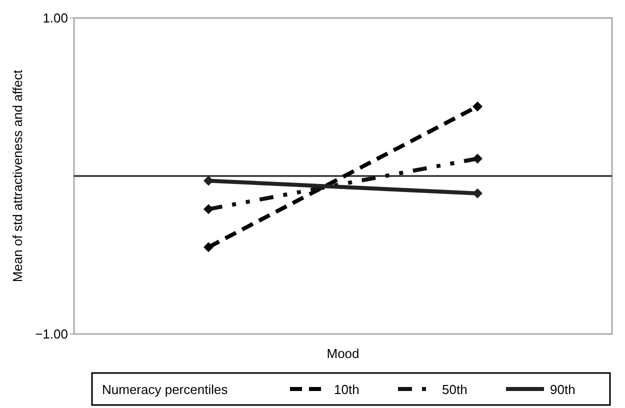 Image resolution: width=625 pixels, height=408 pixels. I want to click on legend-label: 10th, so click(347, 389).